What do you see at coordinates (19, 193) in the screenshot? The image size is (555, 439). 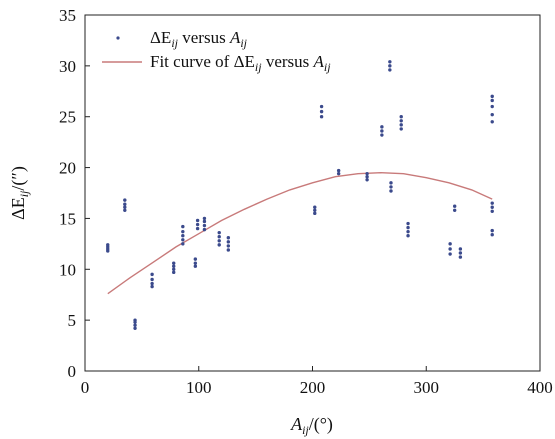 I see `y-axis-title: ΔEij/(″)` at bounding box center [19, 193].